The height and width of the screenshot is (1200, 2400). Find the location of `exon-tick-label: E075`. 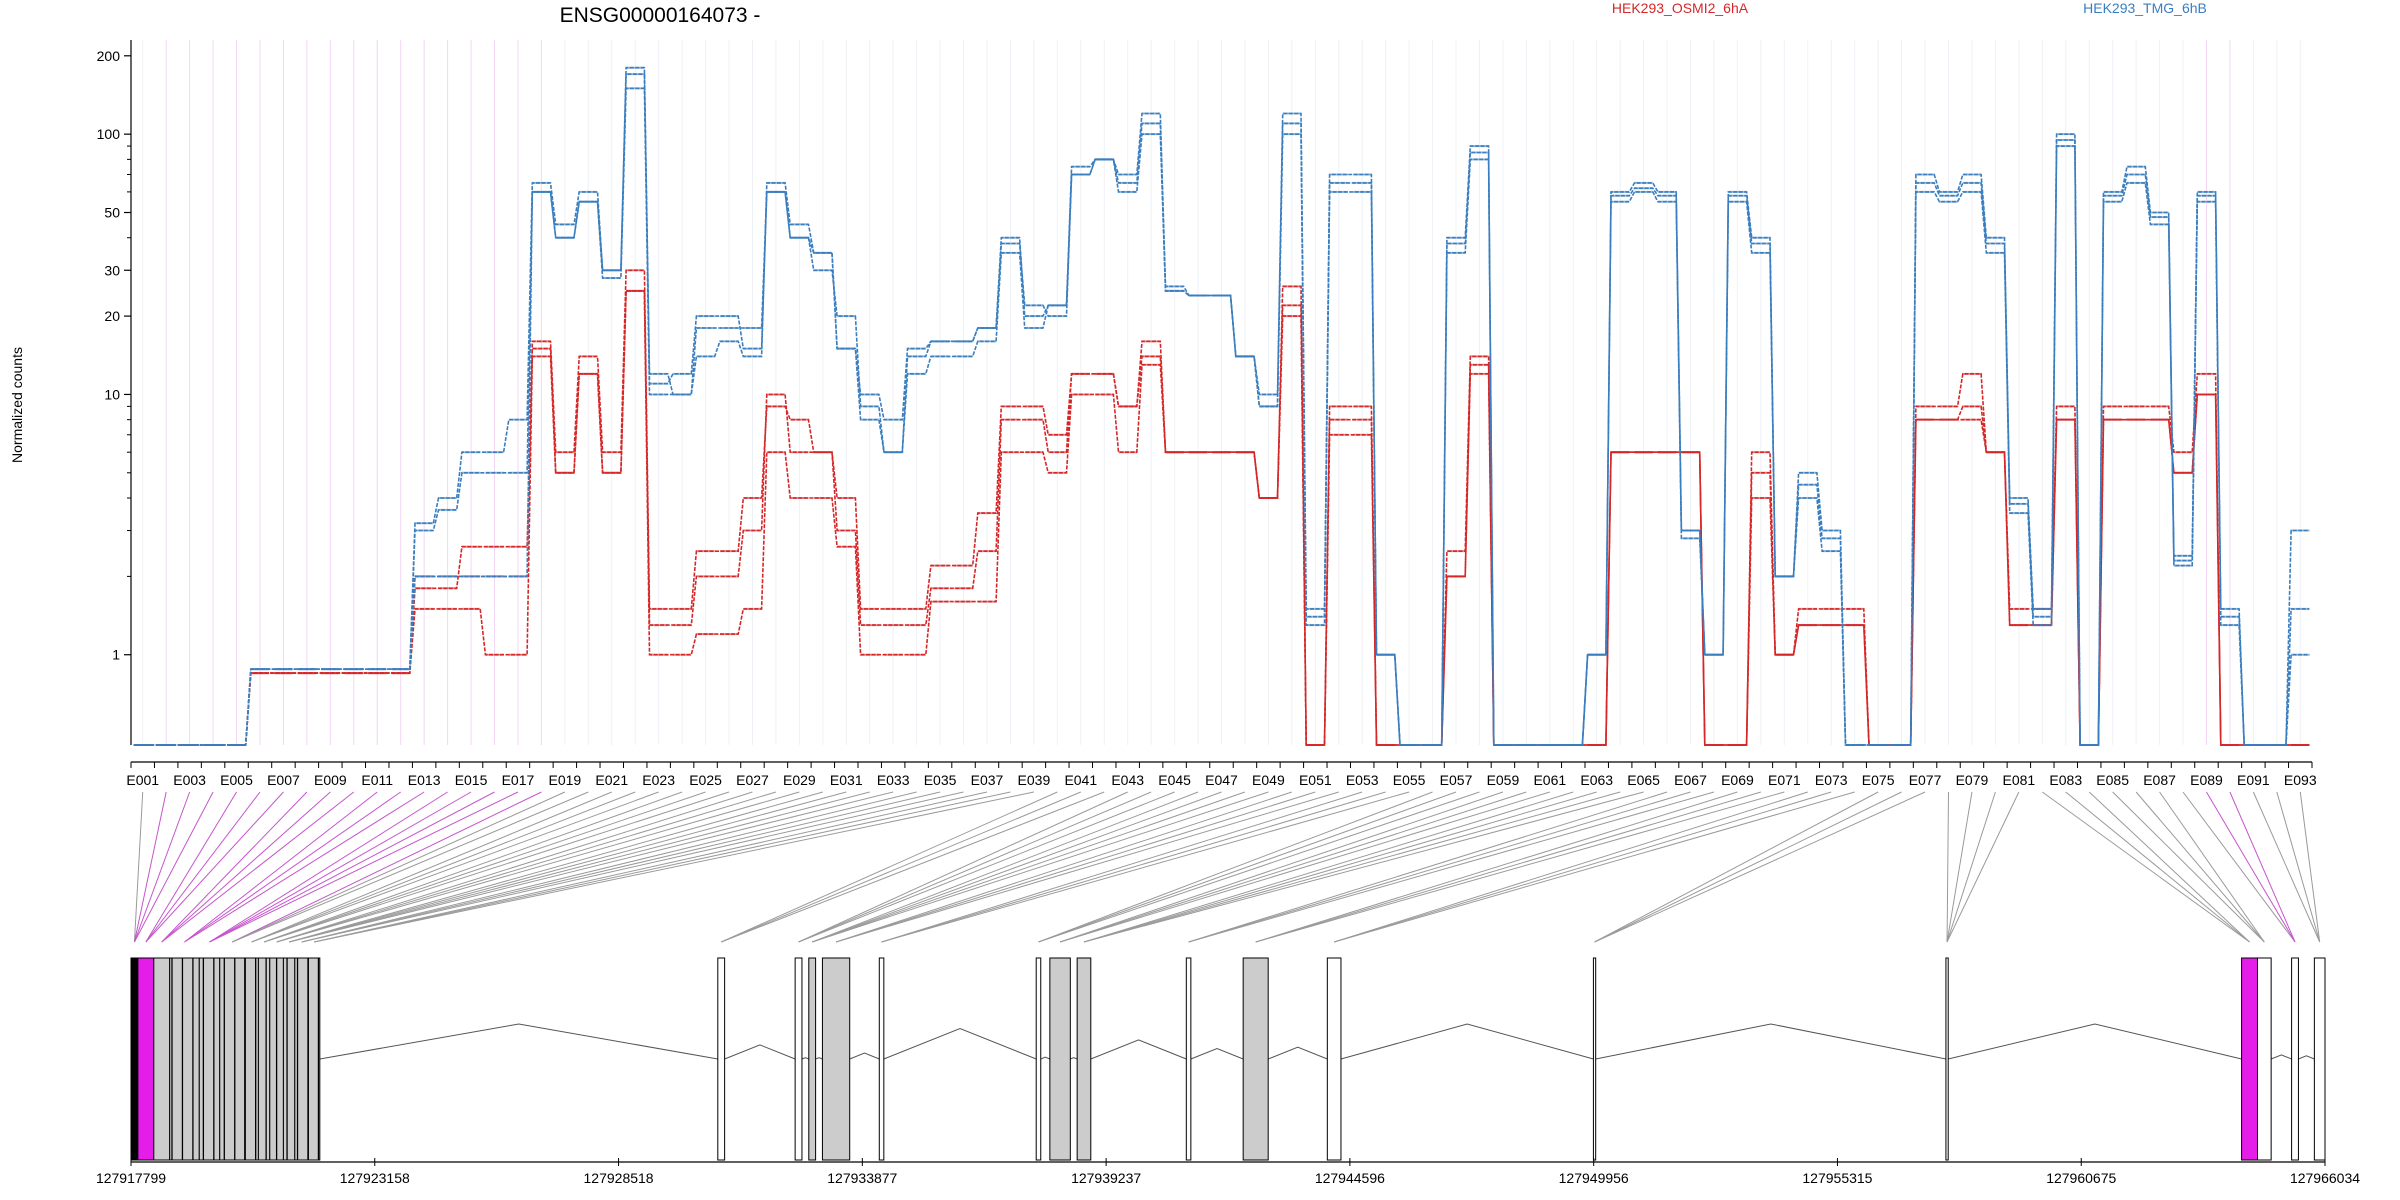

exon-tick-label: E075 is located at coordinates (1878, 780).